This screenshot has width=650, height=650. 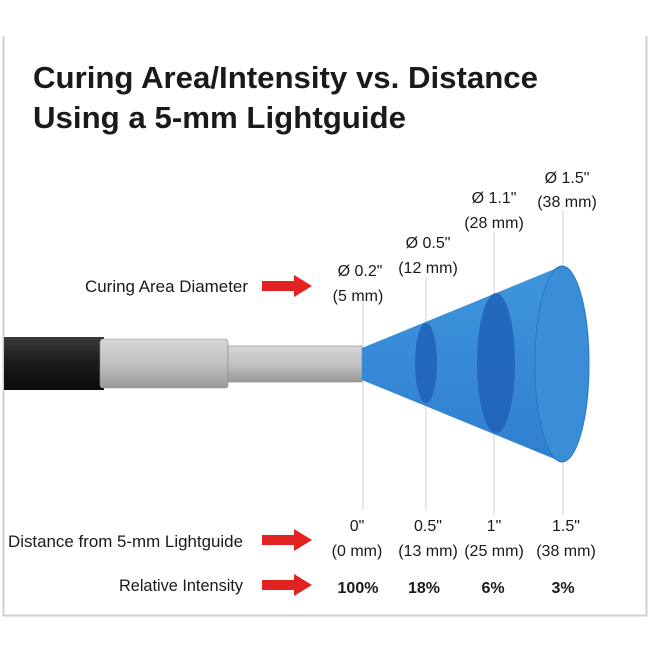 I want to click on cable, so click(x=54, y=363).